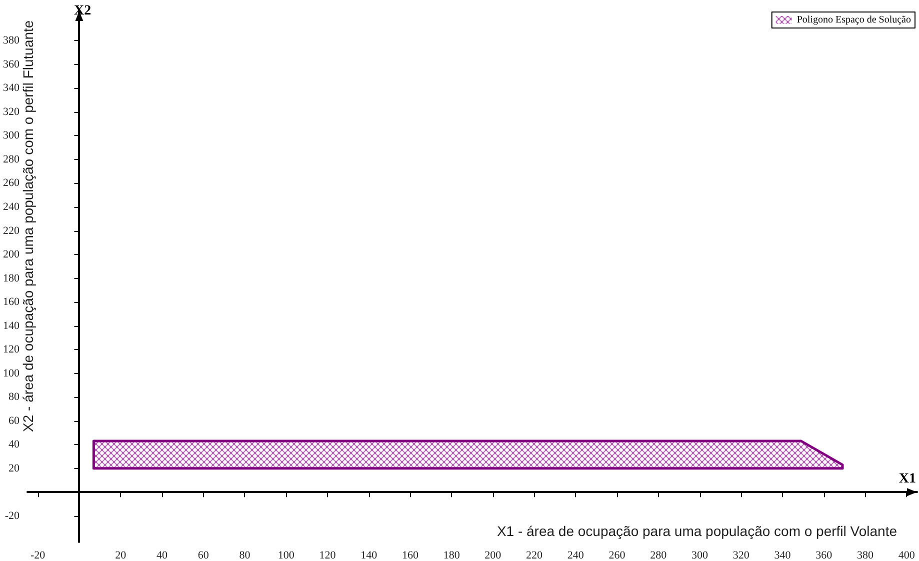  Describe the element at coordinates (11, 207) in the screenshot. I see `y-tick-label: 240` at that location.